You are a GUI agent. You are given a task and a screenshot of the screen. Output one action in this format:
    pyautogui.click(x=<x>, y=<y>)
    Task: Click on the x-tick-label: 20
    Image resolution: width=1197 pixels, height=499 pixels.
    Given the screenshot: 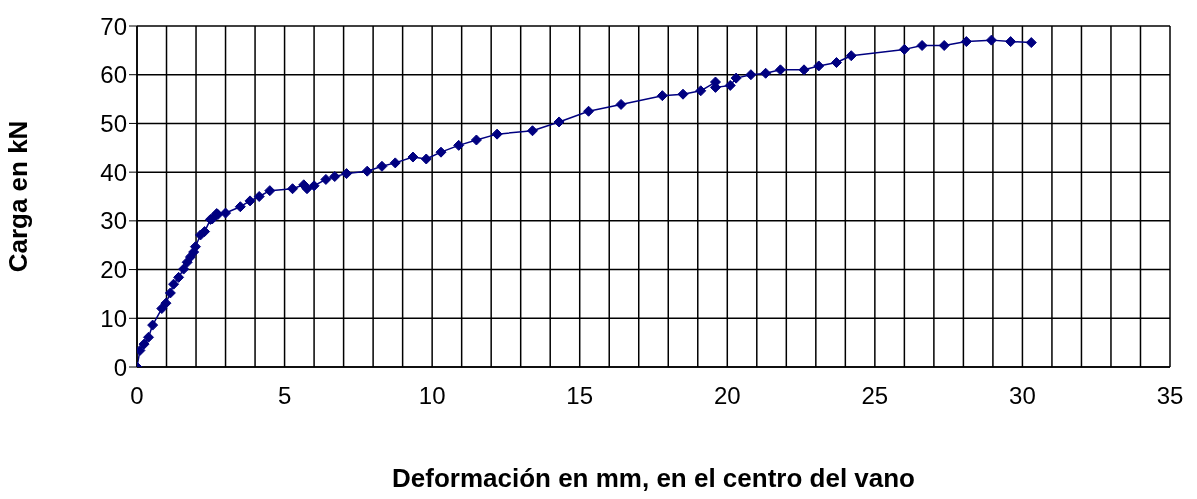 What is the action you would take?
    pyautogui.click(x=727, y=396)
    